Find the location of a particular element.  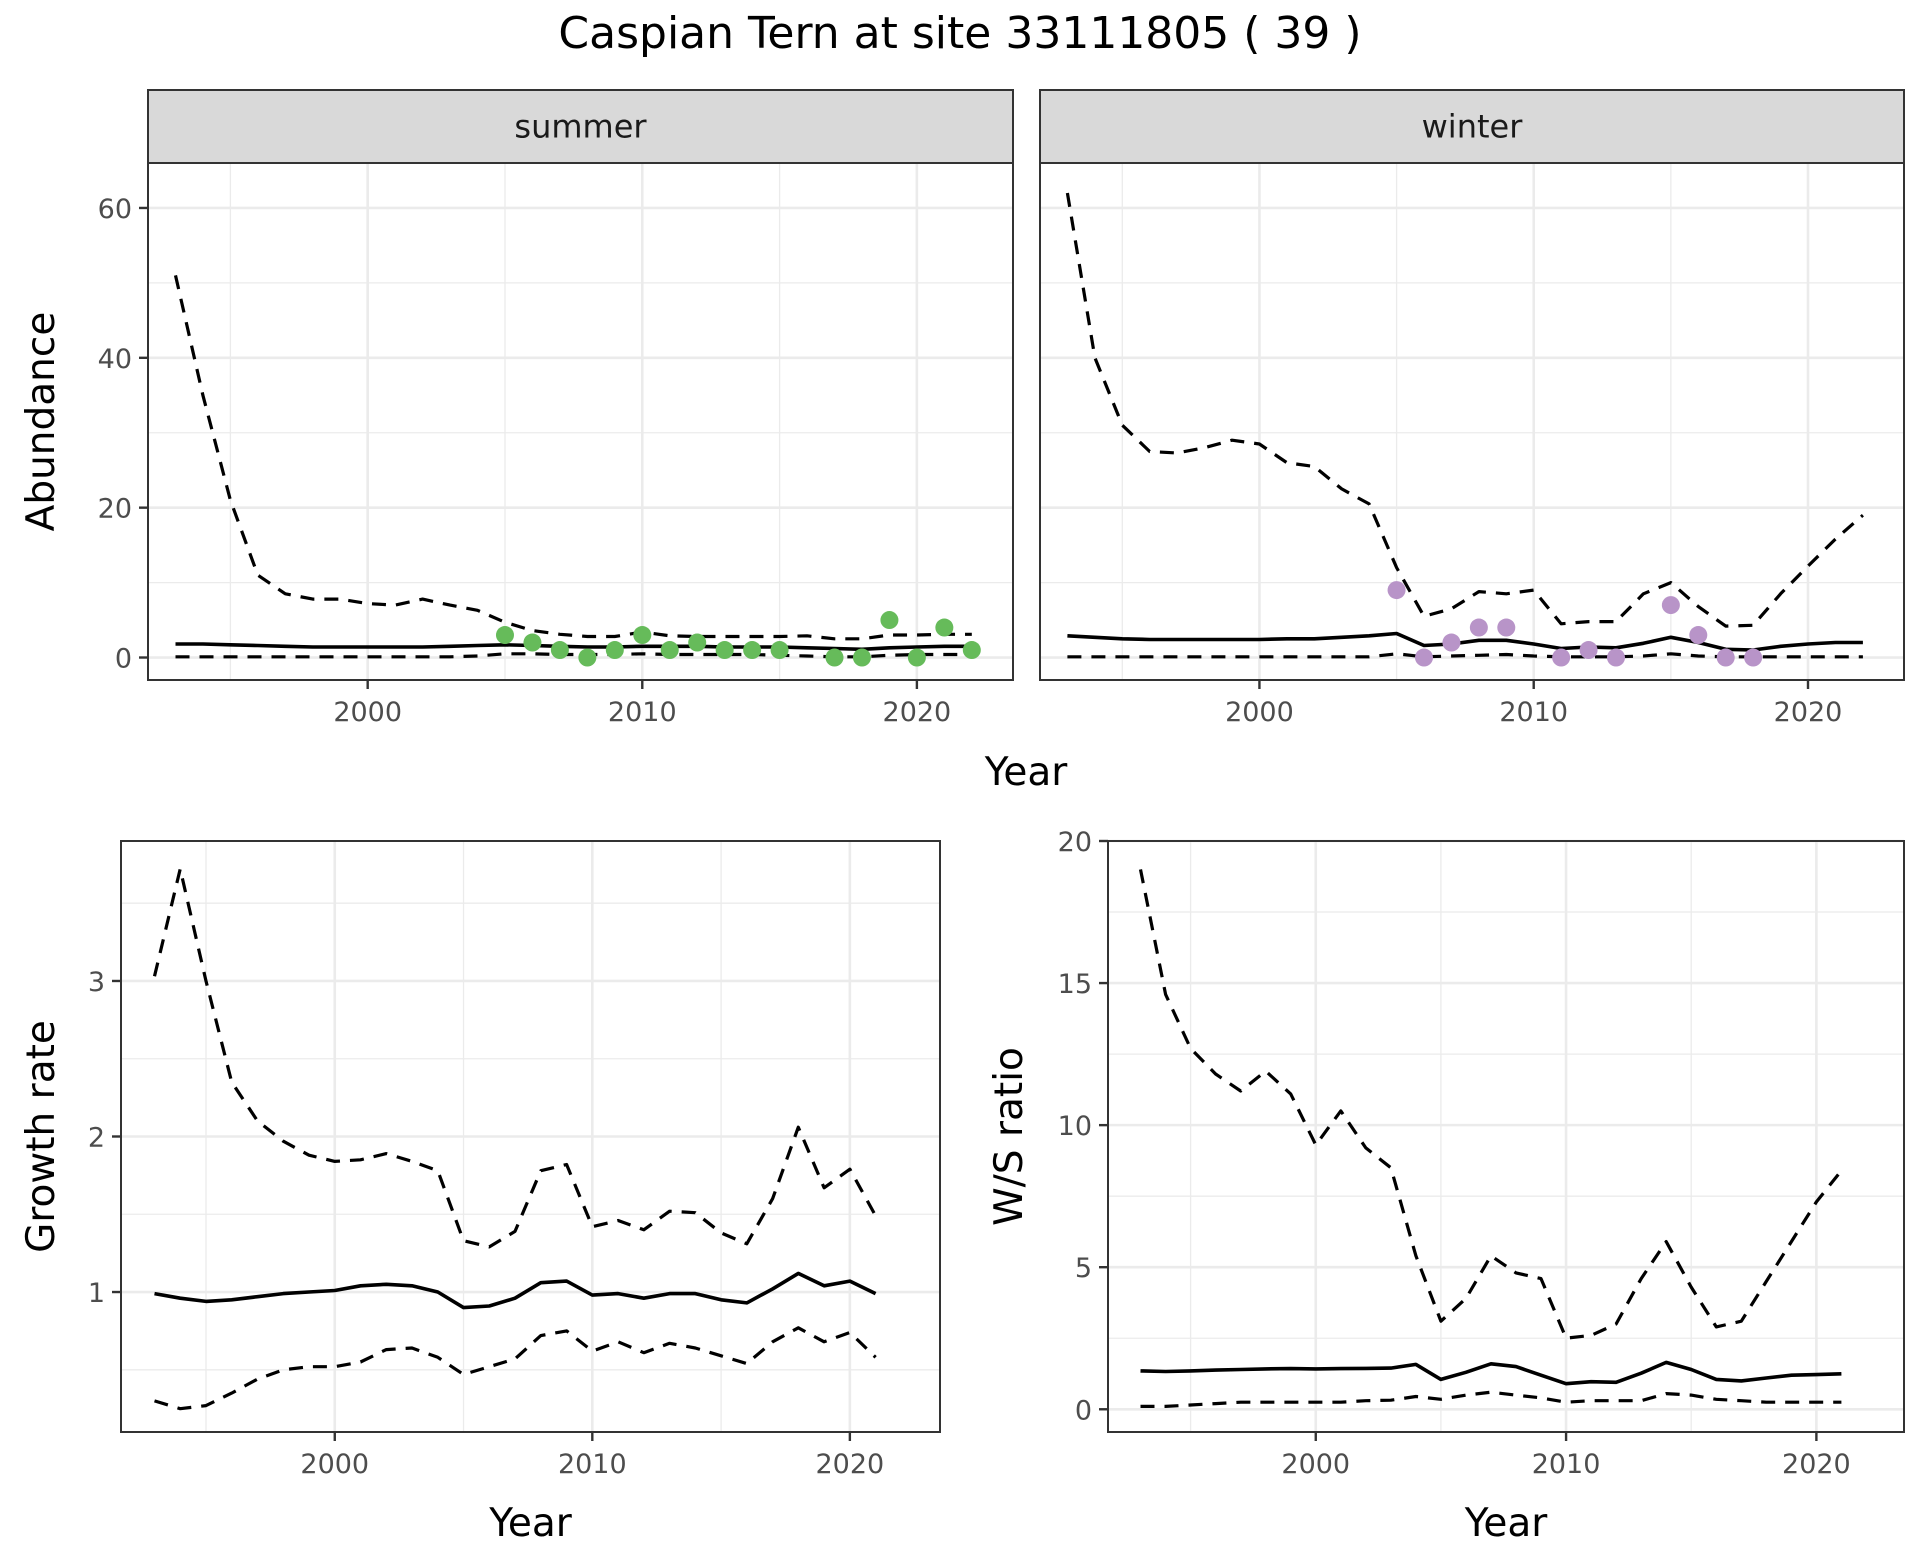

y-tick-label: 3 is located at coordinates (96, 982).